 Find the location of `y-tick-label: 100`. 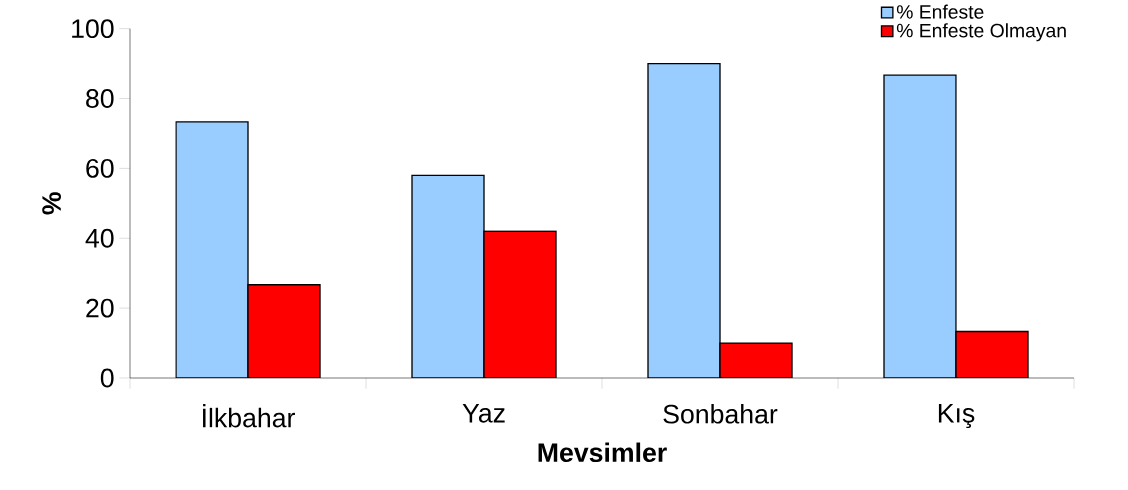

y-tick-label: 100 is located at coordinates (93, 29).